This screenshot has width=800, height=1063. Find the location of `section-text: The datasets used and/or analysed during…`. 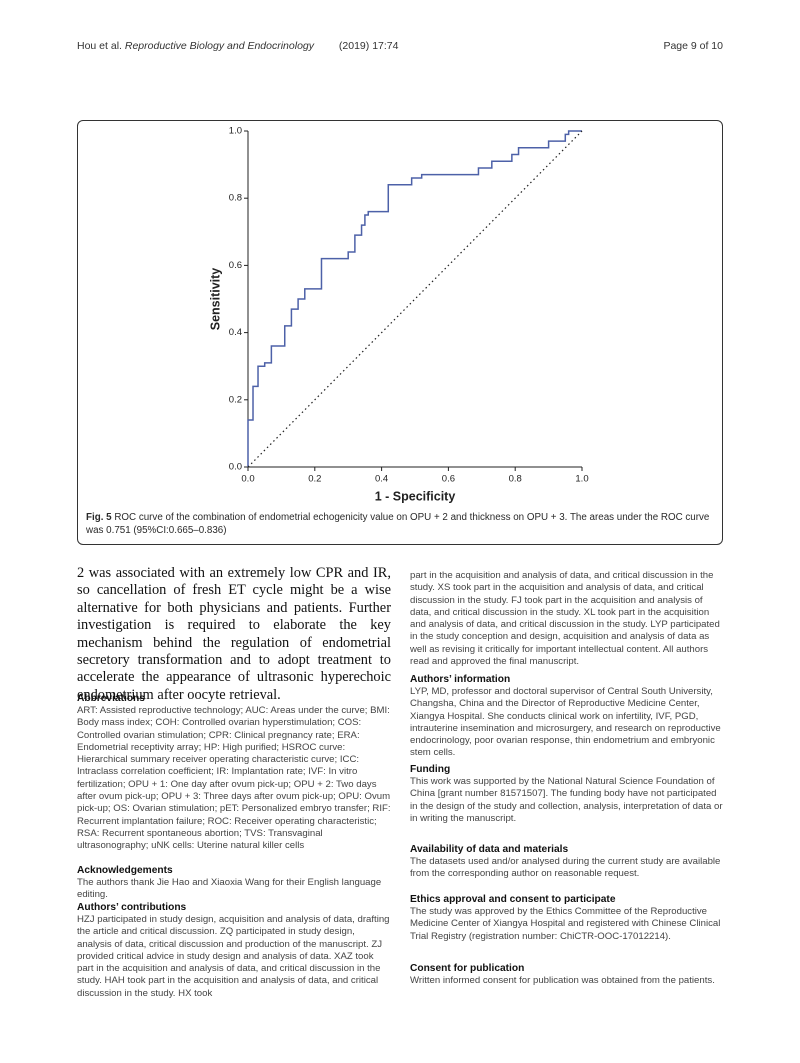

section-text: The datasets used and/or analysed during… is located at coordinates (565, 868).